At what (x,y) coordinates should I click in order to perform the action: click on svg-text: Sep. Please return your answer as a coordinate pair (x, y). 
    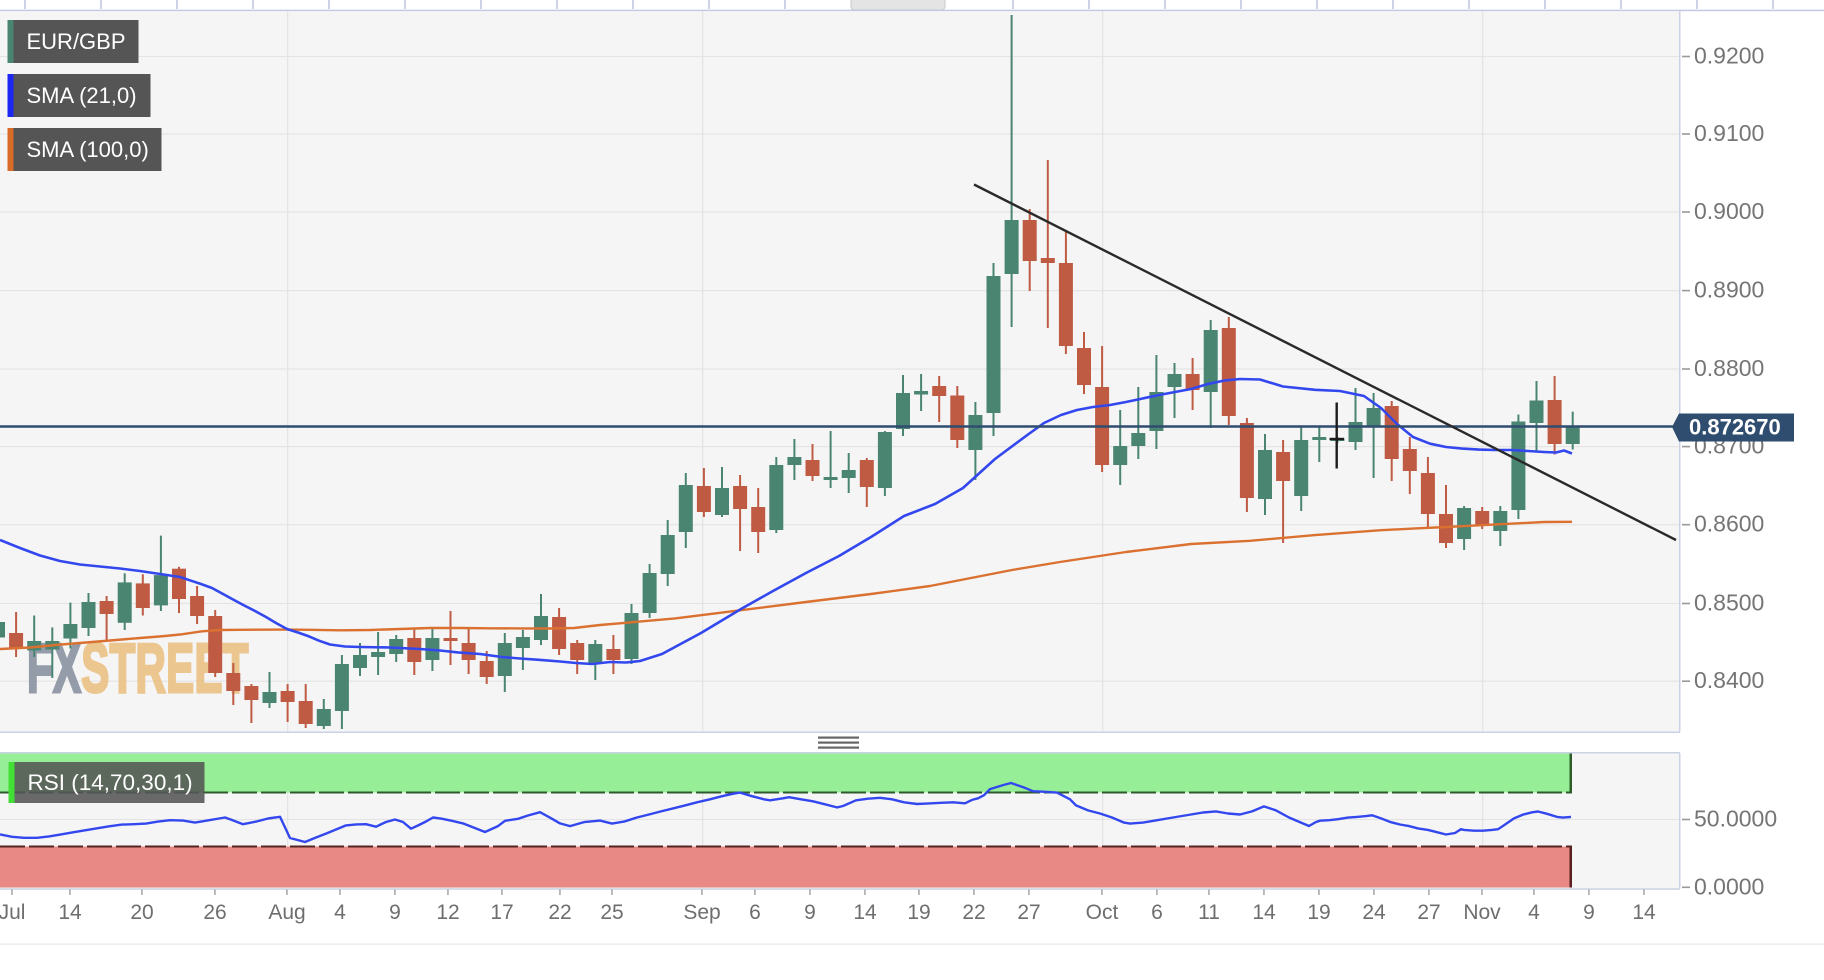
    Looking at the image, I should click on (701, 912).